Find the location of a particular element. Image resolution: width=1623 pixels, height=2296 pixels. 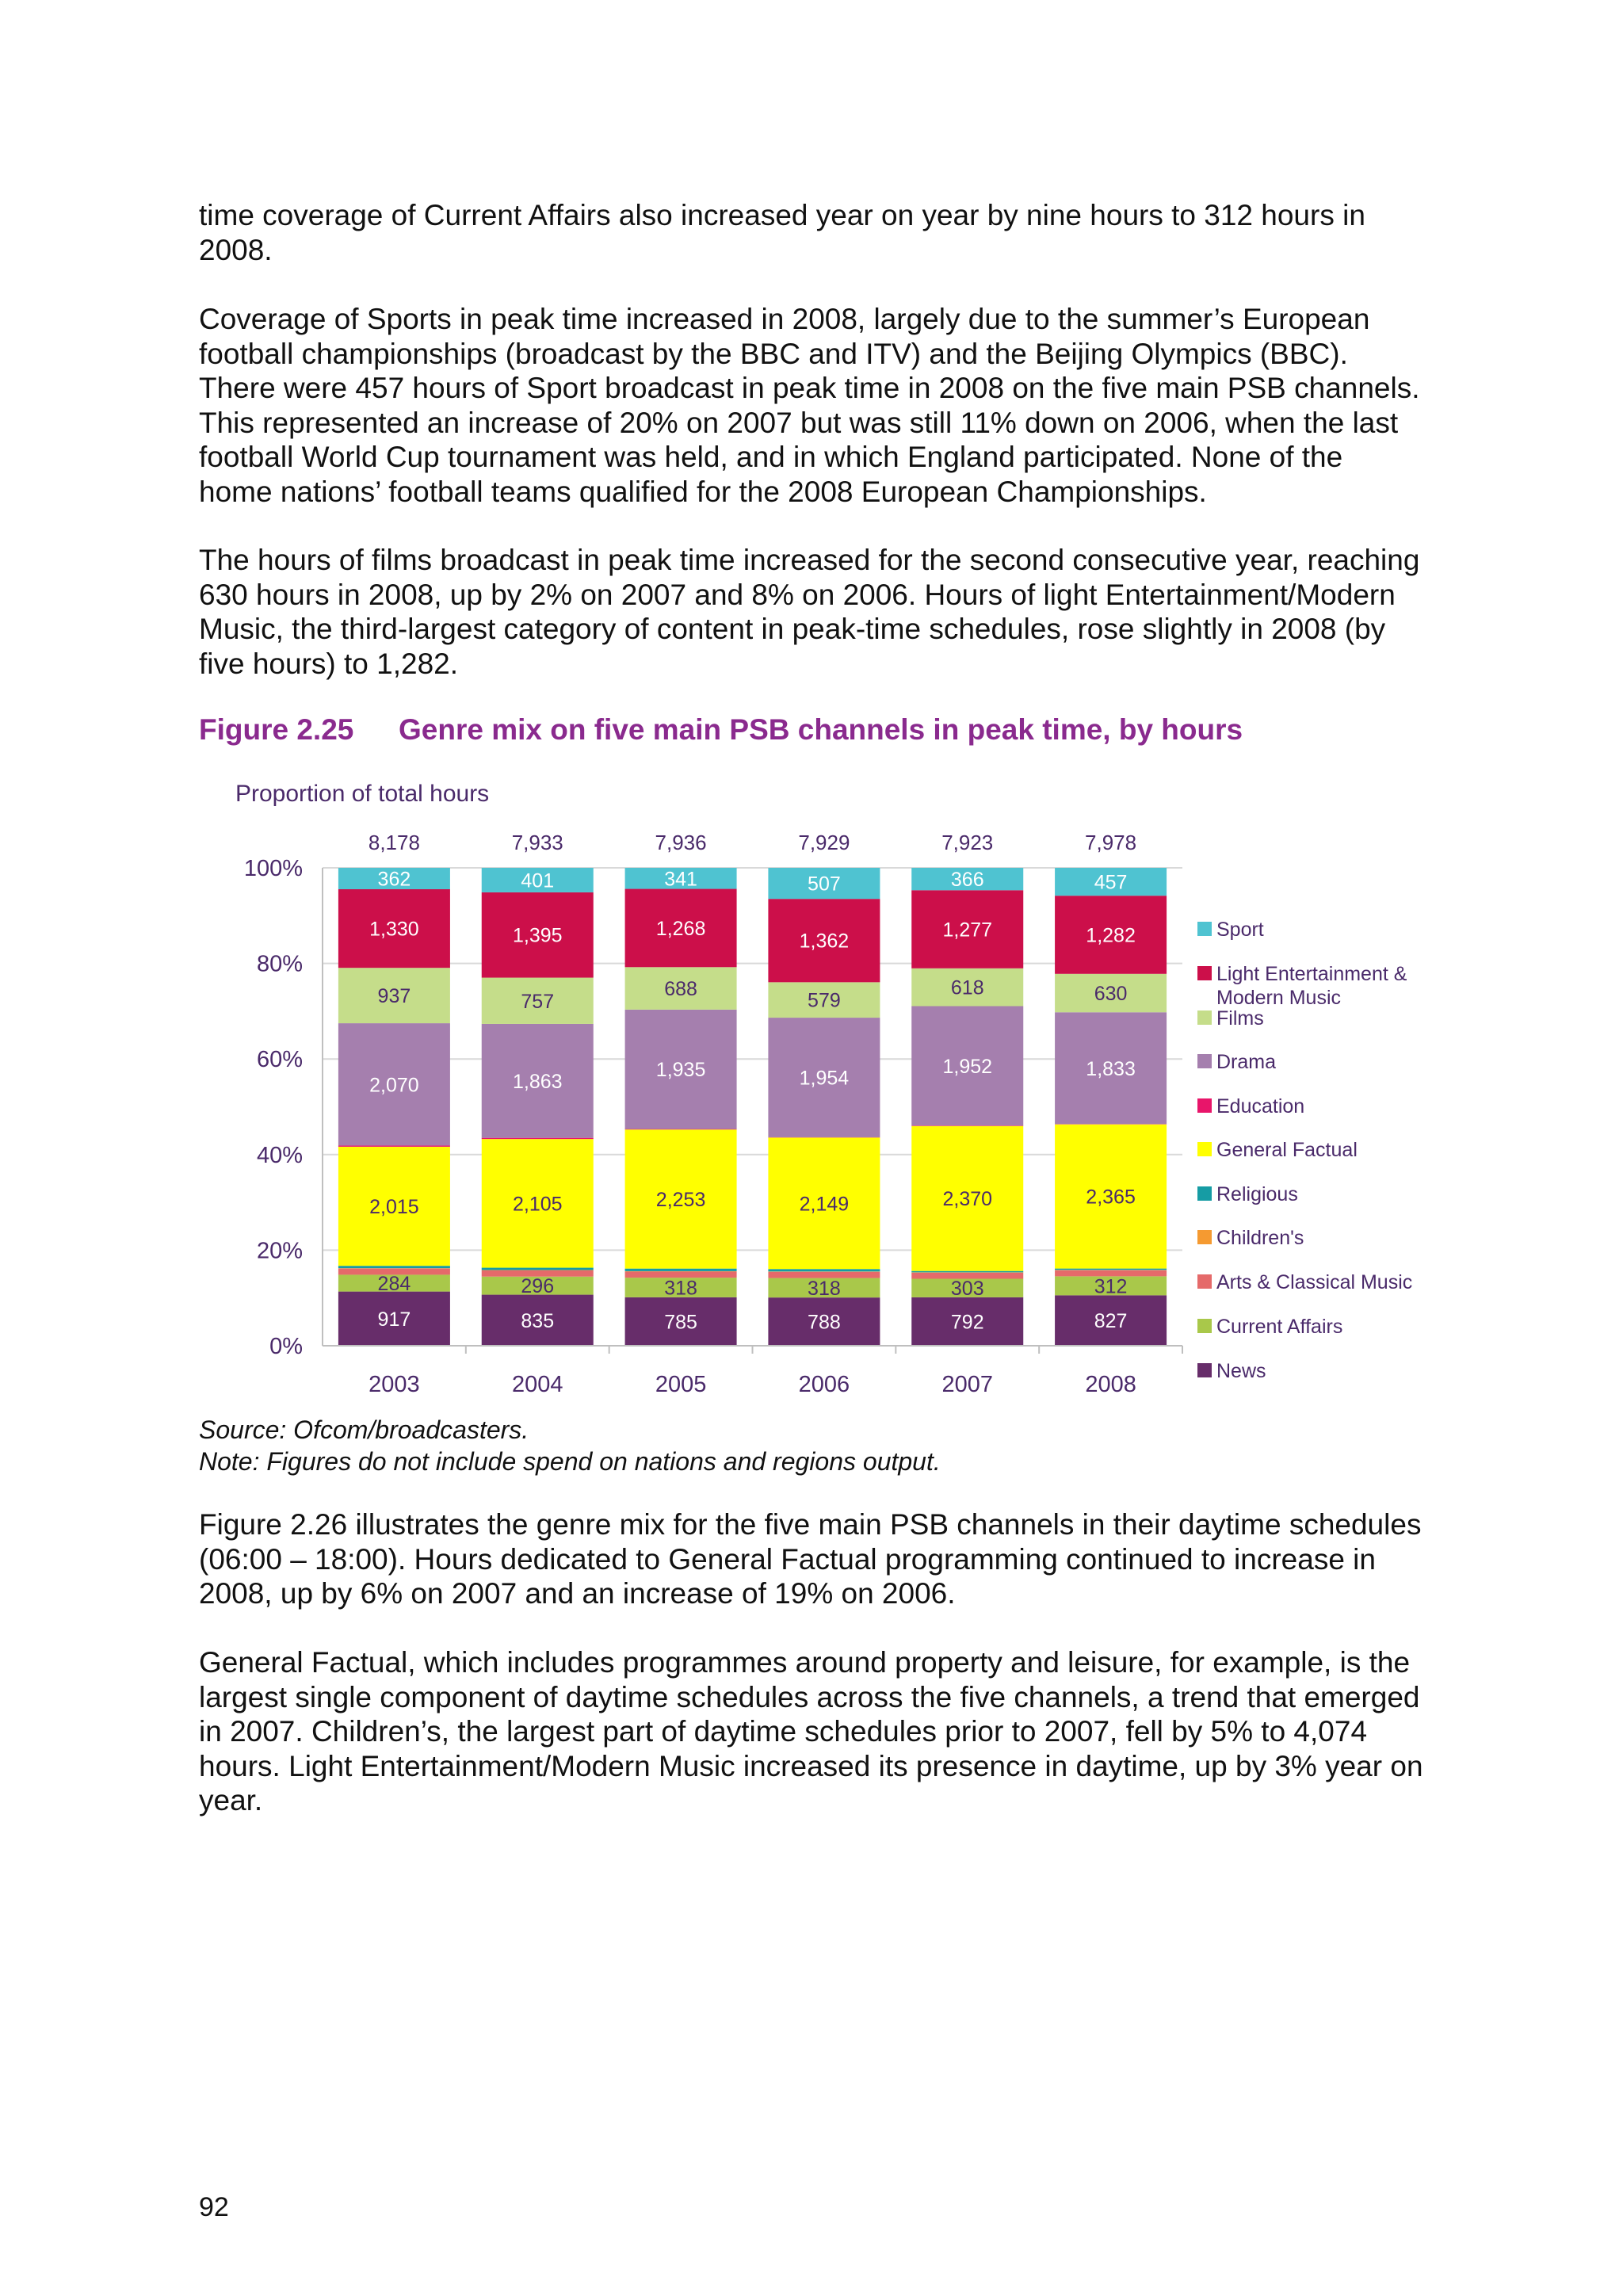

data-label-general-factual: 2,105 is located at coordinates (538, 1204).